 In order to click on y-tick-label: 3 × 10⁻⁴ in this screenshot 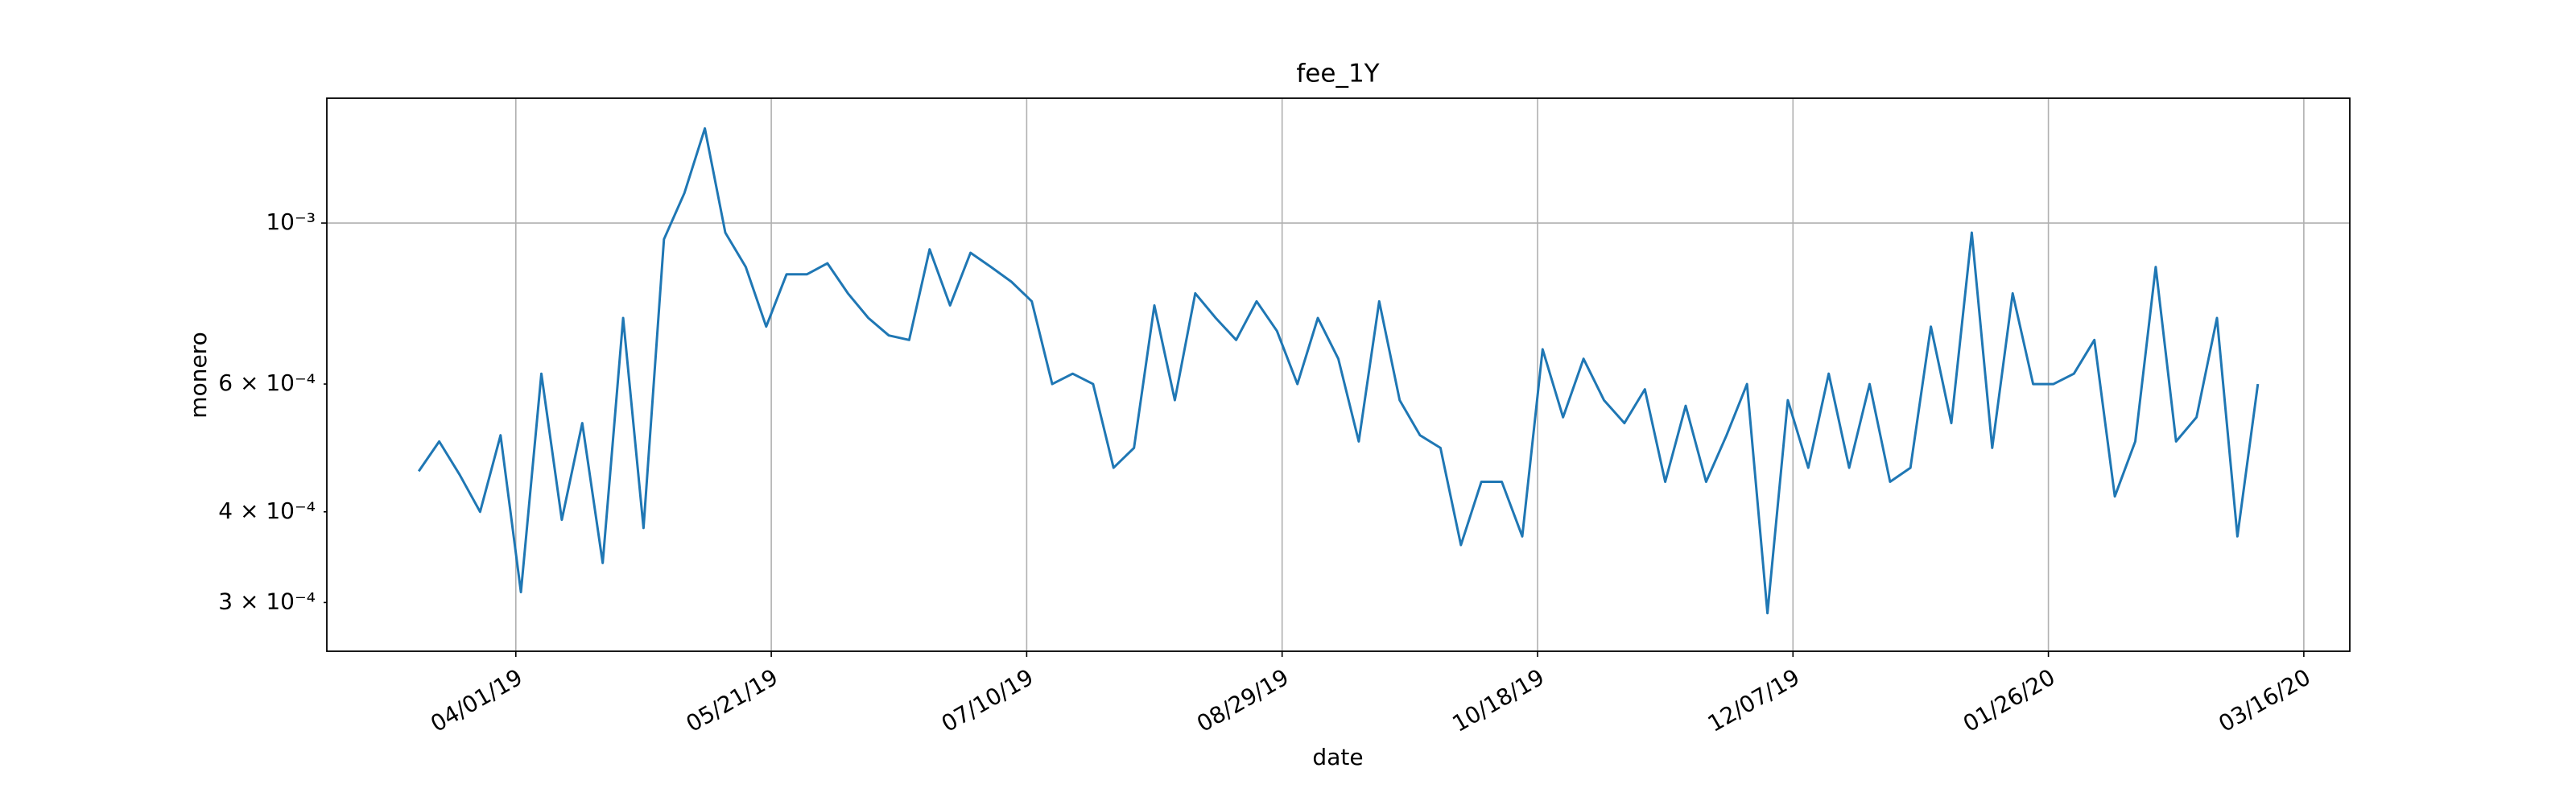, I will do `click(267, 601)`.